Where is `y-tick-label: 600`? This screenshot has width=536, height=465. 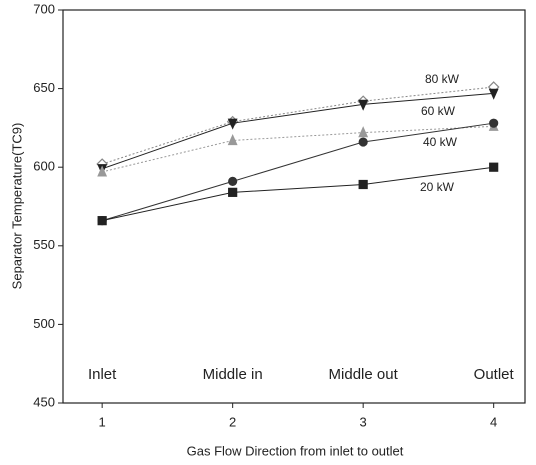 y-tick-label: 600 is located at coordinates (44, 166).